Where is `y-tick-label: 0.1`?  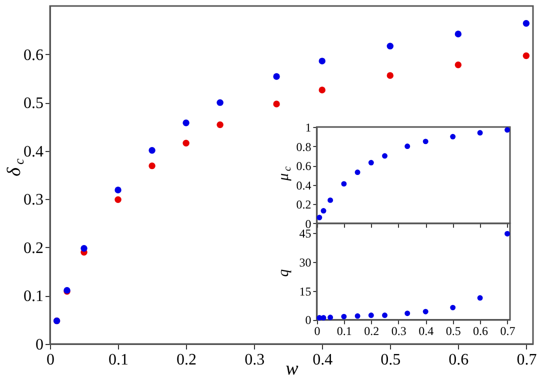 y-tick-label: 0.1 is located at coordinates (34, 297).